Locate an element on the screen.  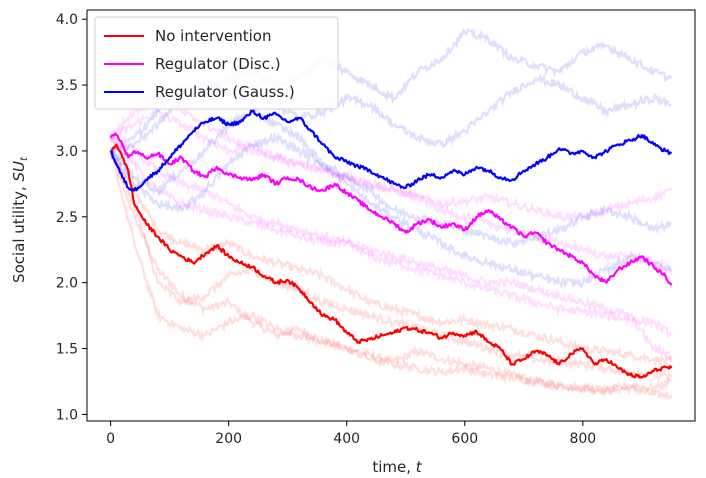
y-tick-label: 2.5 is located at coordinates (67, 218).